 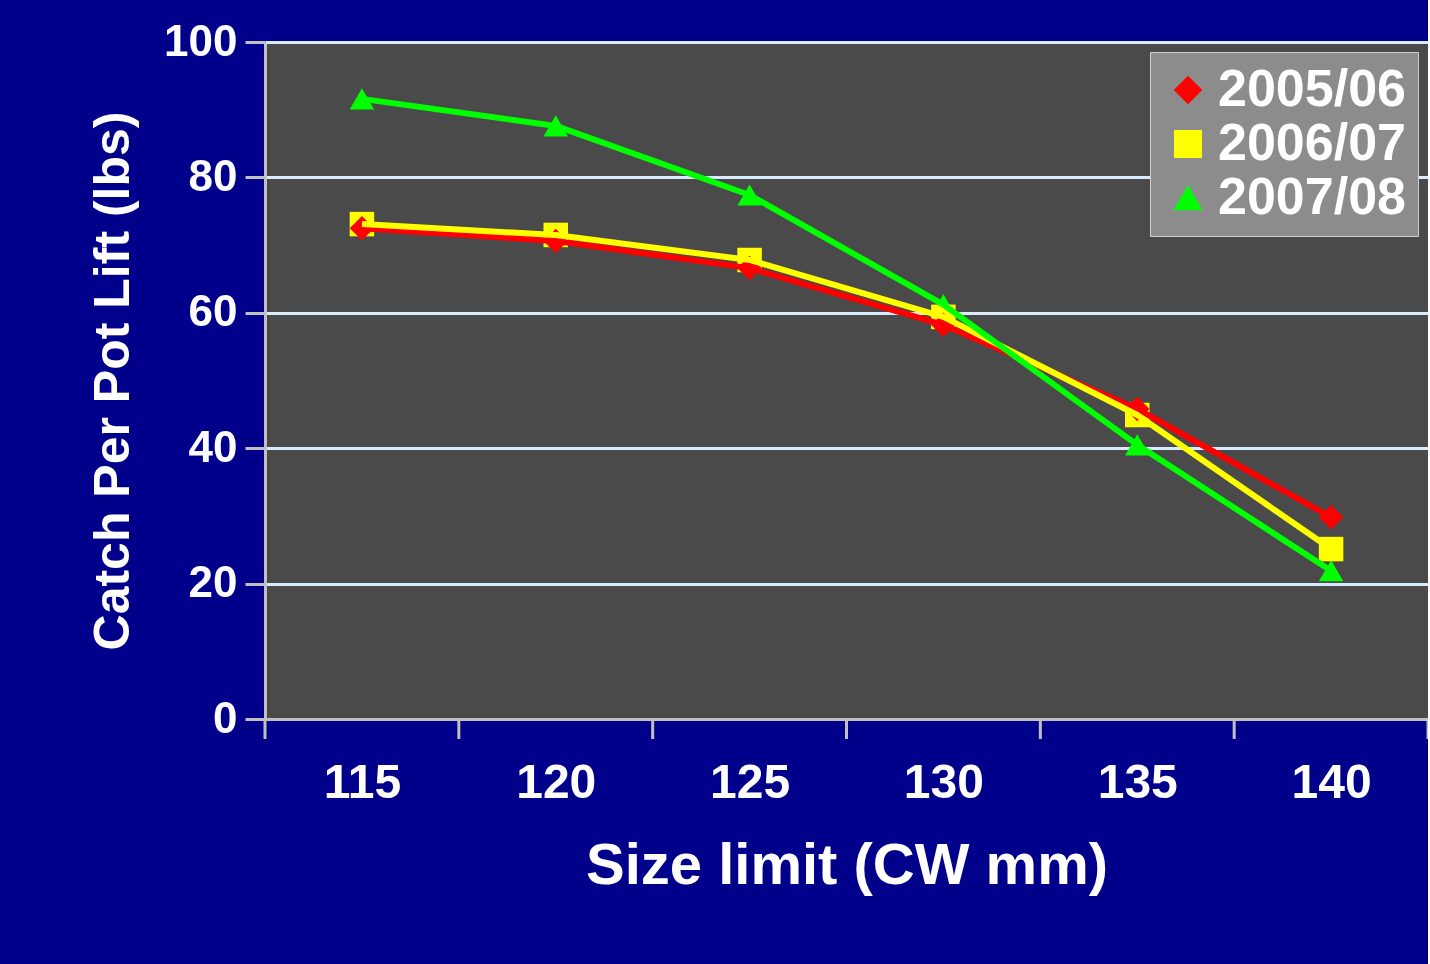 What do you see at coordinates (213, 175) in the screenshot?
I see `y-tick-label: 80` at bounding box center [213, 175].